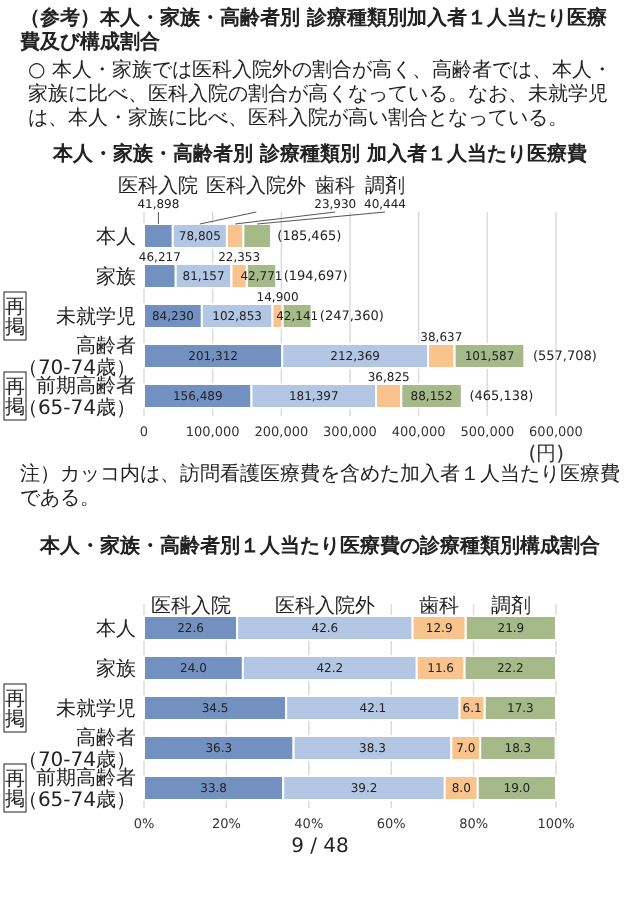 The image size is (640, 906). I want to click on series-label: 調剤, so click(510, 606).